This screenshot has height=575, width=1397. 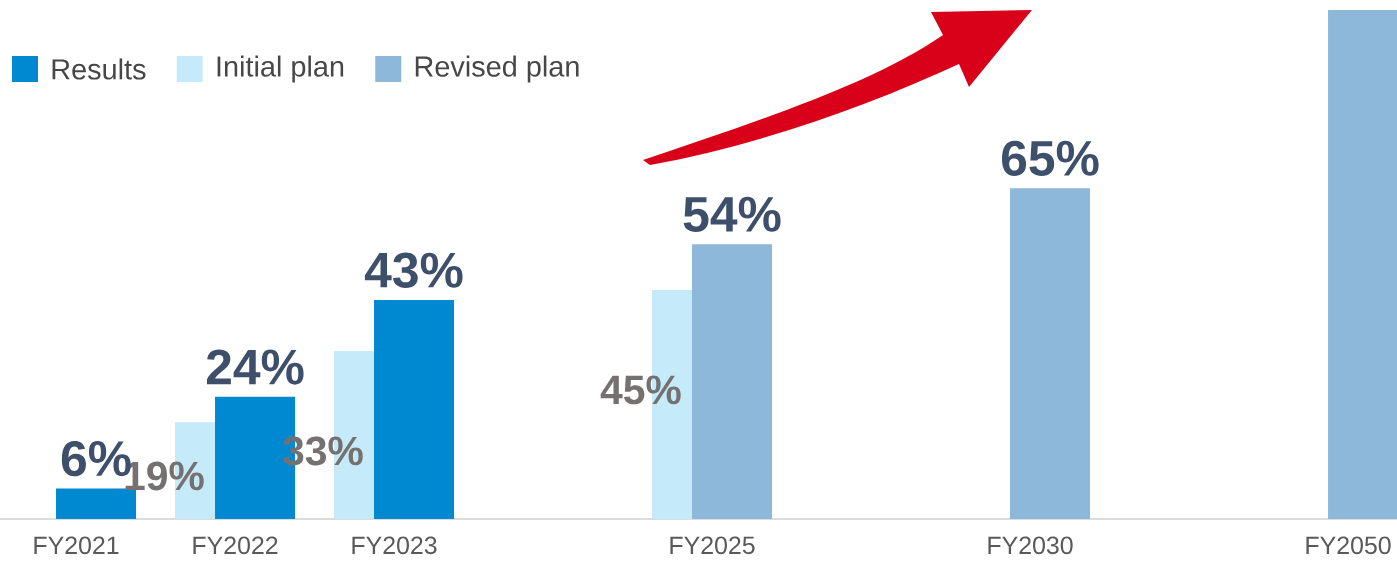 What do you see at coordinates (394, 545) in the screenshot?
I see `x-tick-label: FY2023` at bounding box center [394, 545].